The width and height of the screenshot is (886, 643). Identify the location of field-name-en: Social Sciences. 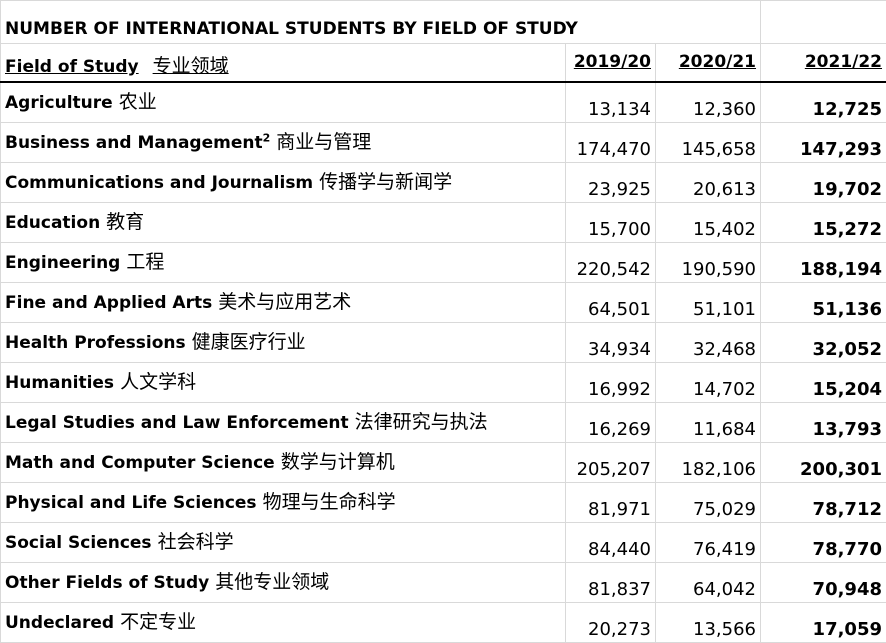
(78, 543).